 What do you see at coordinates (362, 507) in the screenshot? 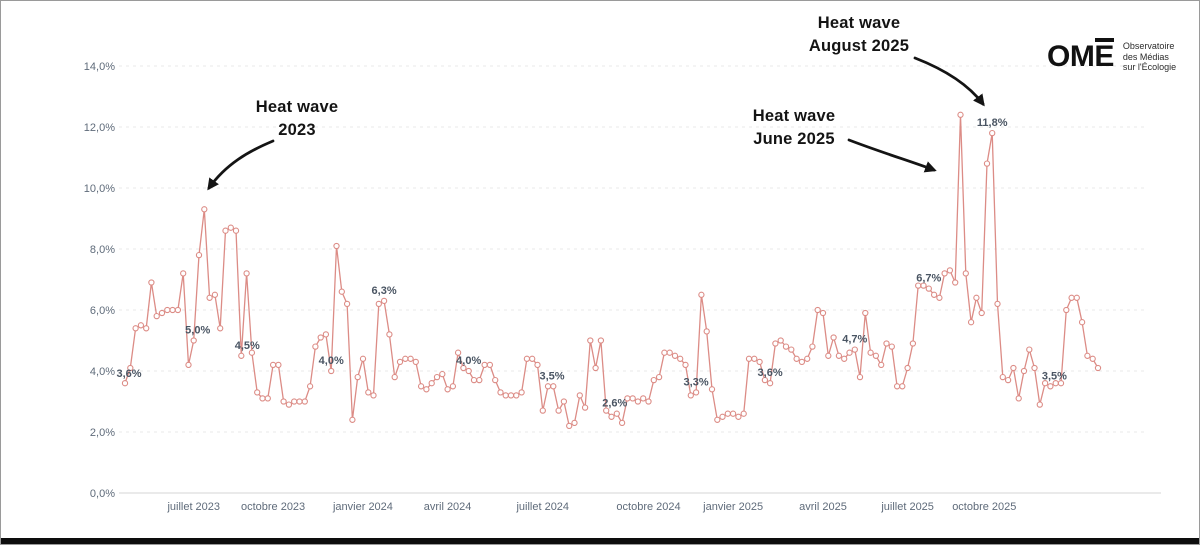
I see `x-tick-label: janvier 2024` at bounding box center [362, 507].